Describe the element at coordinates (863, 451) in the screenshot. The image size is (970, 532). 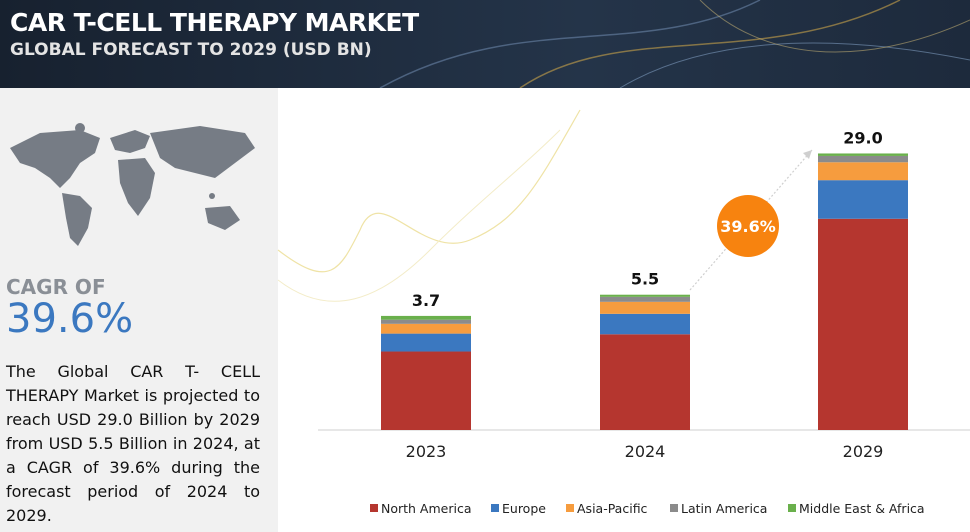
I see `x-tick-label: 2029` at that location.